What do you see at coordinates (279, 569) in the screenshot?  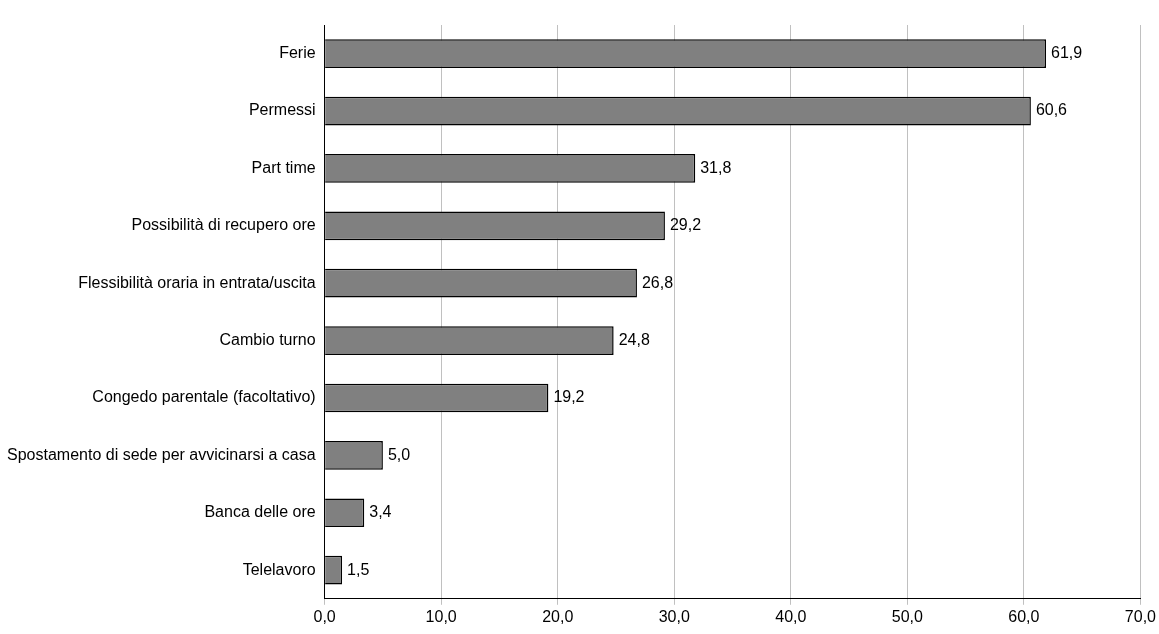 I see `y-tick-label: Telelavoro` at bounding box center [279, 569].